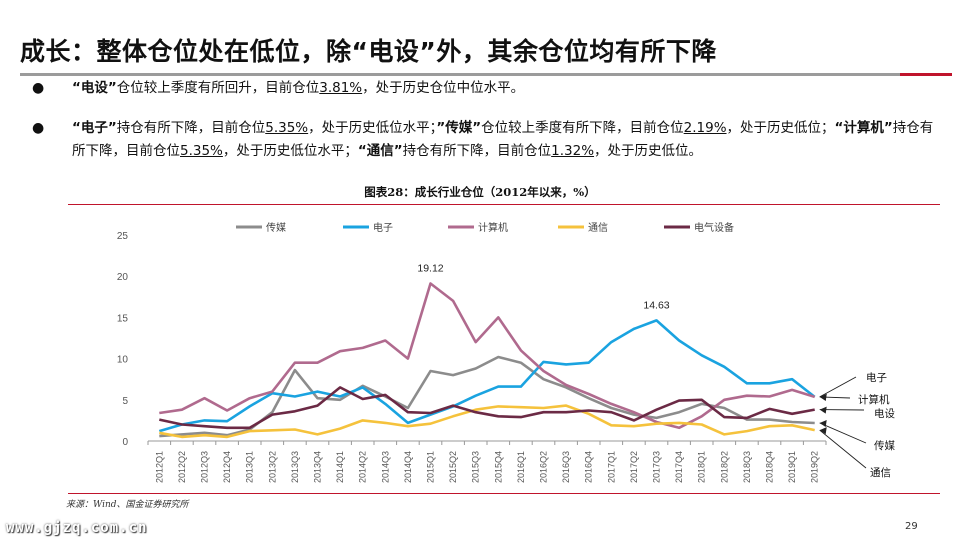 The height and width of the screenshot is (540, 960). What do you see at coordinates (880, 473) in the screenshot?
I see `end-label: 通信` at bounding box center [880, 473].